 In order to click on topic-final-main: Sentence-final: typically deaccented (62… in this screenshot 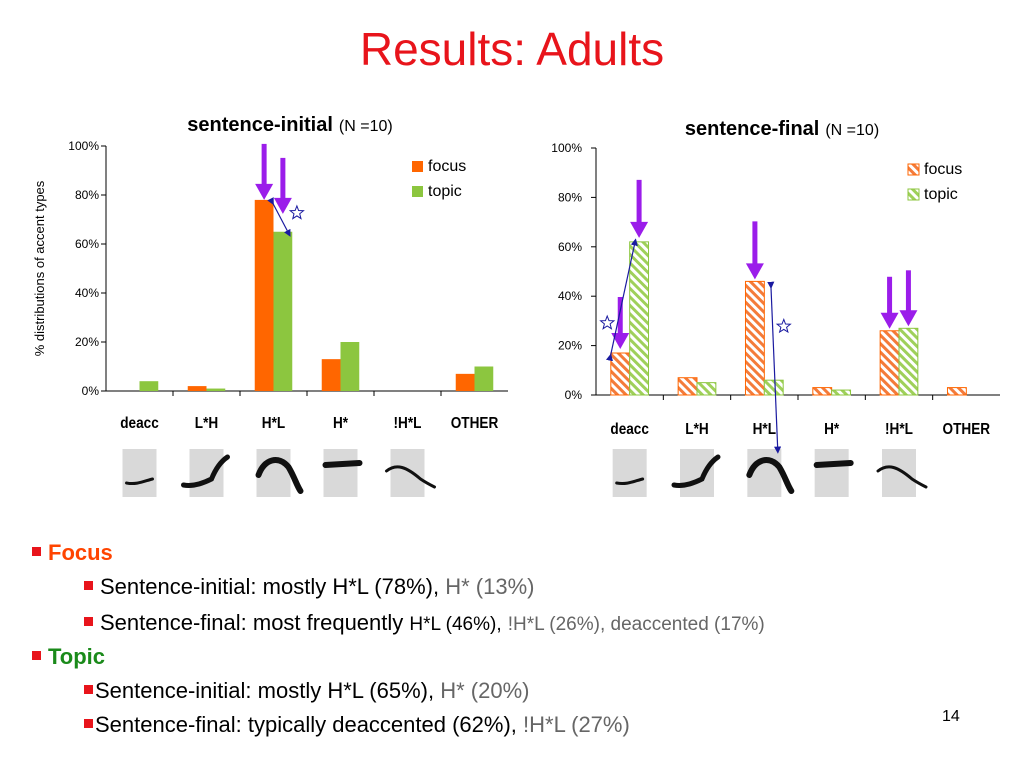, I will do `click(306, 724)`.